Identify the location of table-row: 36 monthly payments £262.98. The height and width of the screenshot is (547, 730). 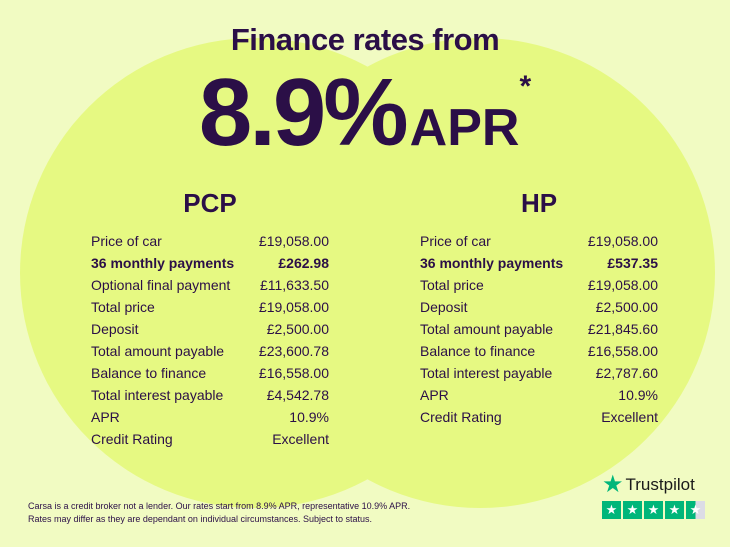
(210, 263).